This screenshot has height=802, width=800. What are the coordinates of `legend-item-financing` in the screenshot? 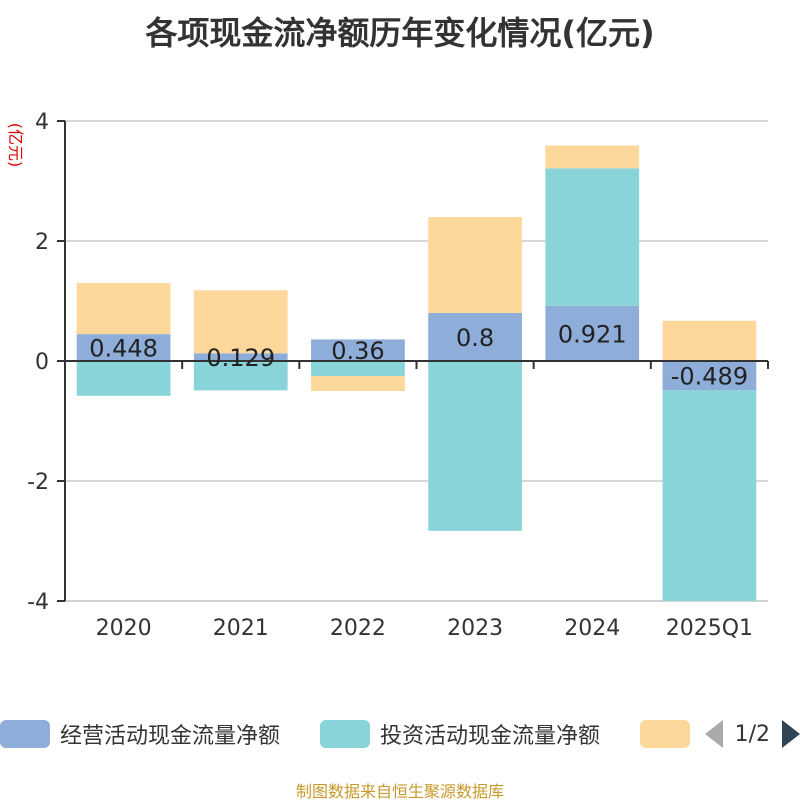 It's located at (670, 734).